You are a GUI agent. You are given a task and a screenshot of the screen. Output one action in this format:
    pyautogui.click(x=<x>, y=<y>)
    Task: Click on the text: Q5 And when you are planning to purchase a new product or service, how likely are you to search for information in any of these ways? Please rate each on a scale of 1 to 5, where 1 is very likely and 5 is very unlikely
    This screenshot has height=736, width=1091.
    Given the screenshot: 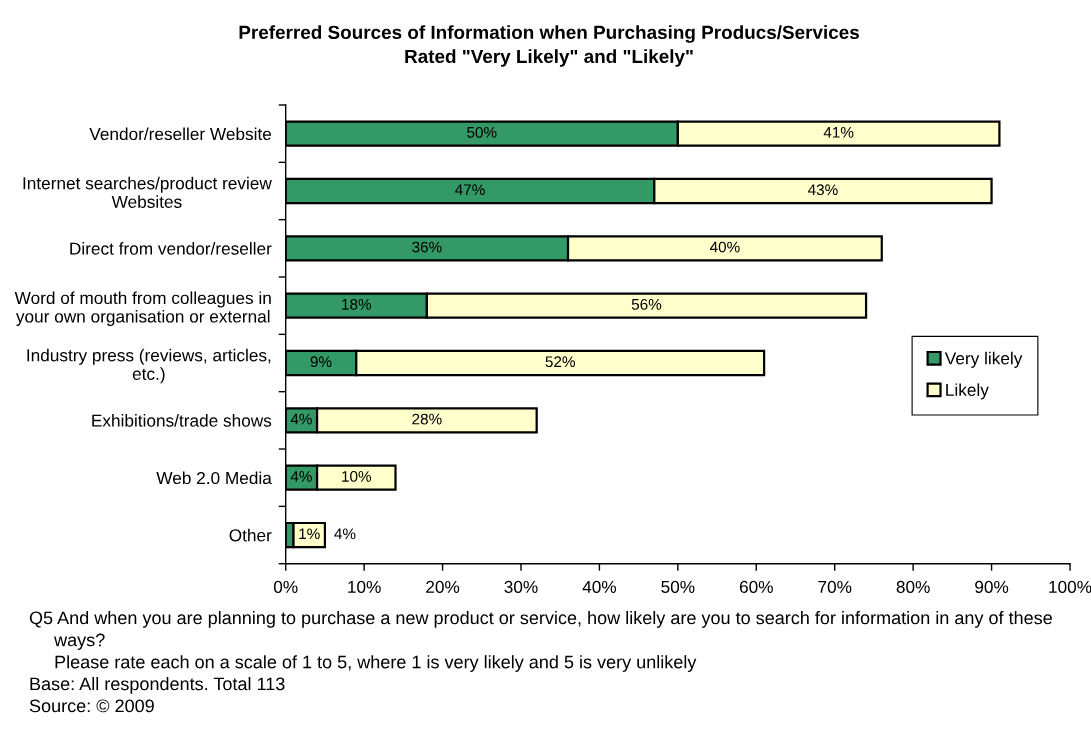 What is the action you would take?
    pyautogui.click(x=540, y=641)
    